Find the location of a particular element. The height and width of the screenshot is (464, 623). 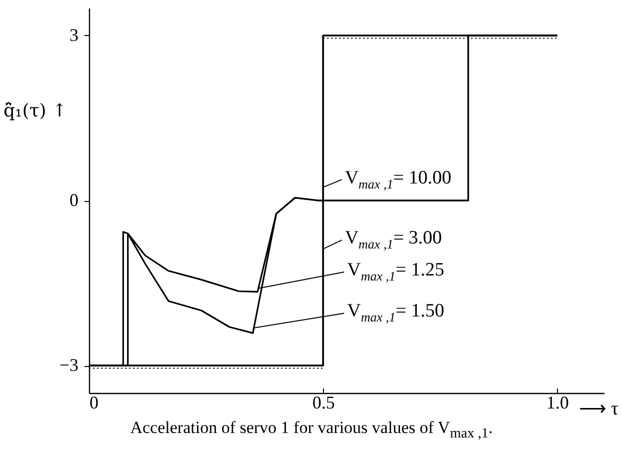

x-tick-label: 1.0 is located at coordinates (557, 402).